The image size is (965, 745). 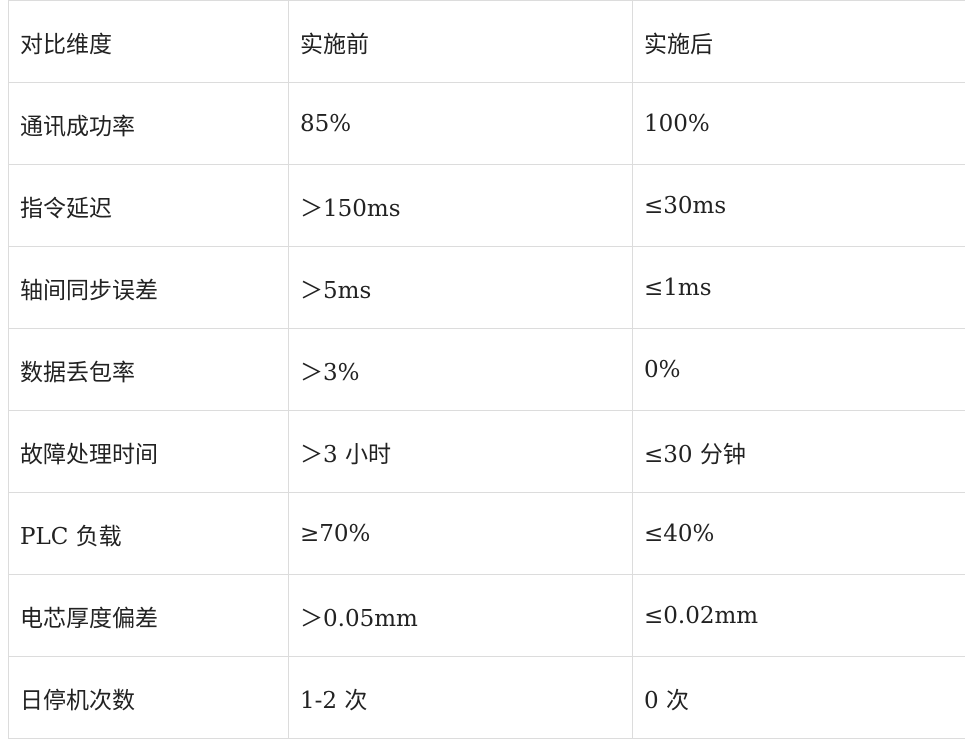 I want to click on dimension-cell: PLC 负载, so click(x=148, y=533).